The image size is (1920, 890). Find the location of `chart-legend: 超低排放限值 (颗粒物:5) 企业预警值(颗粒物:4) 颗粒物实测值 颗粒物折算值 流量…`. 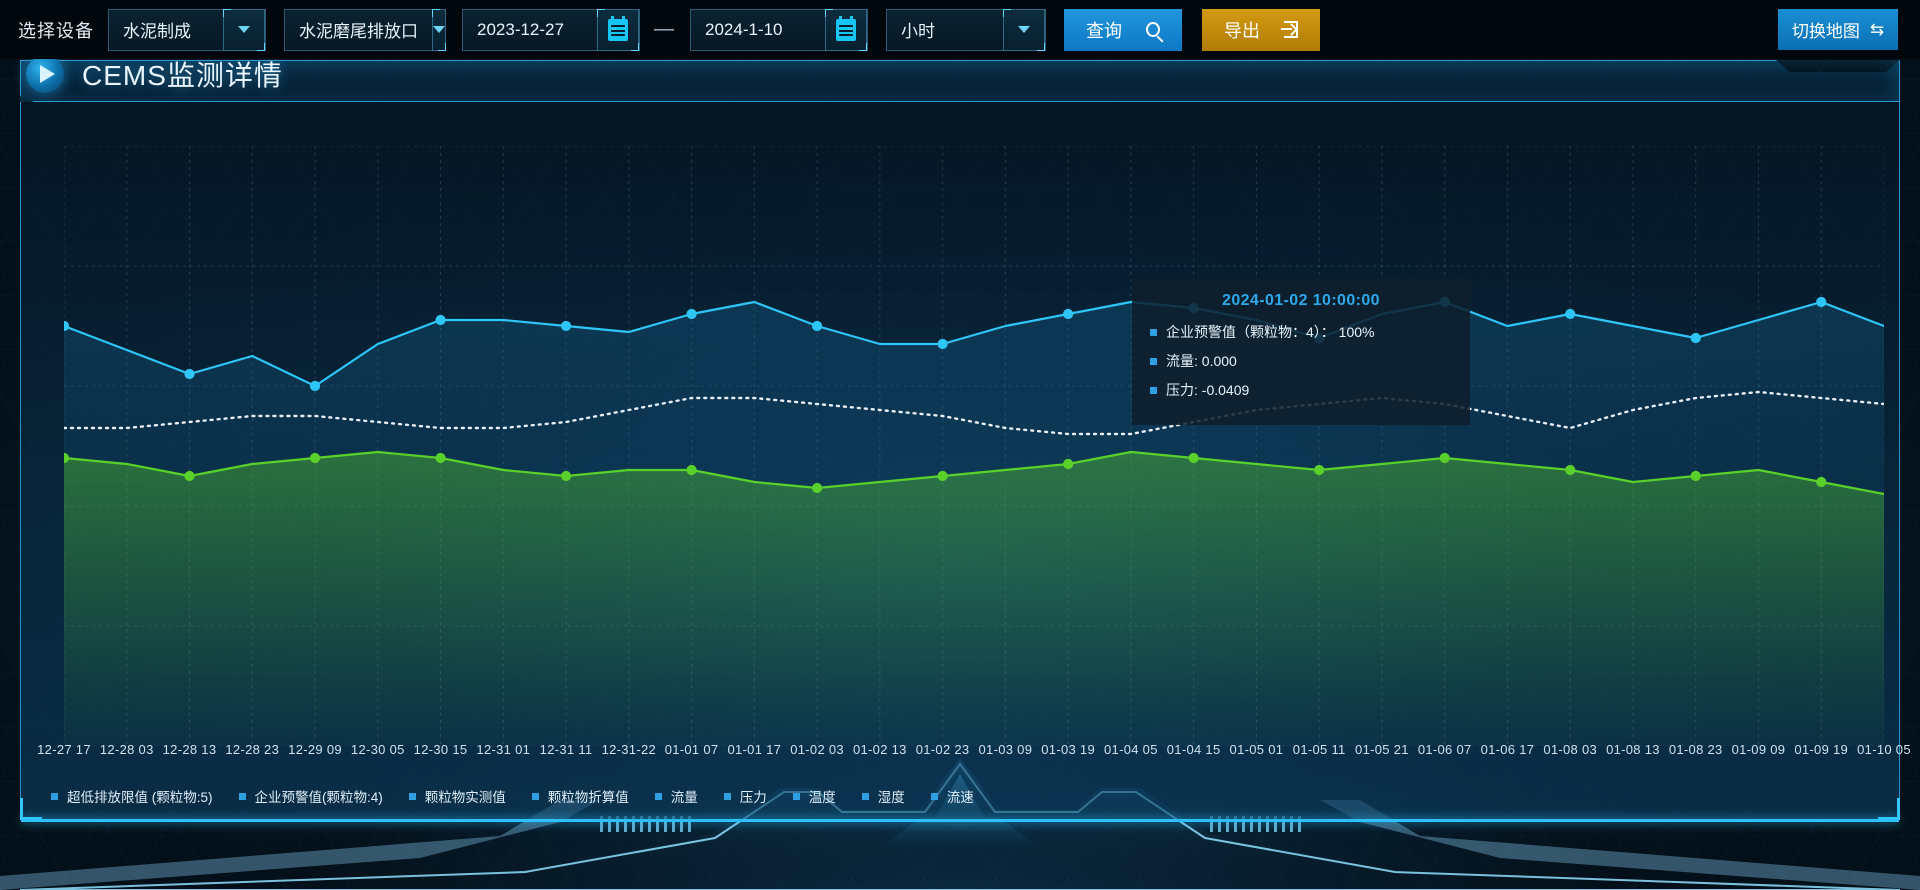

chart-legend: 超低排放限值 (颗粒物:5) 企业预警值(颗粒物:4) 颗粒物实测值 颗粒物折算值 流量… is located at coordinates (525, 796).